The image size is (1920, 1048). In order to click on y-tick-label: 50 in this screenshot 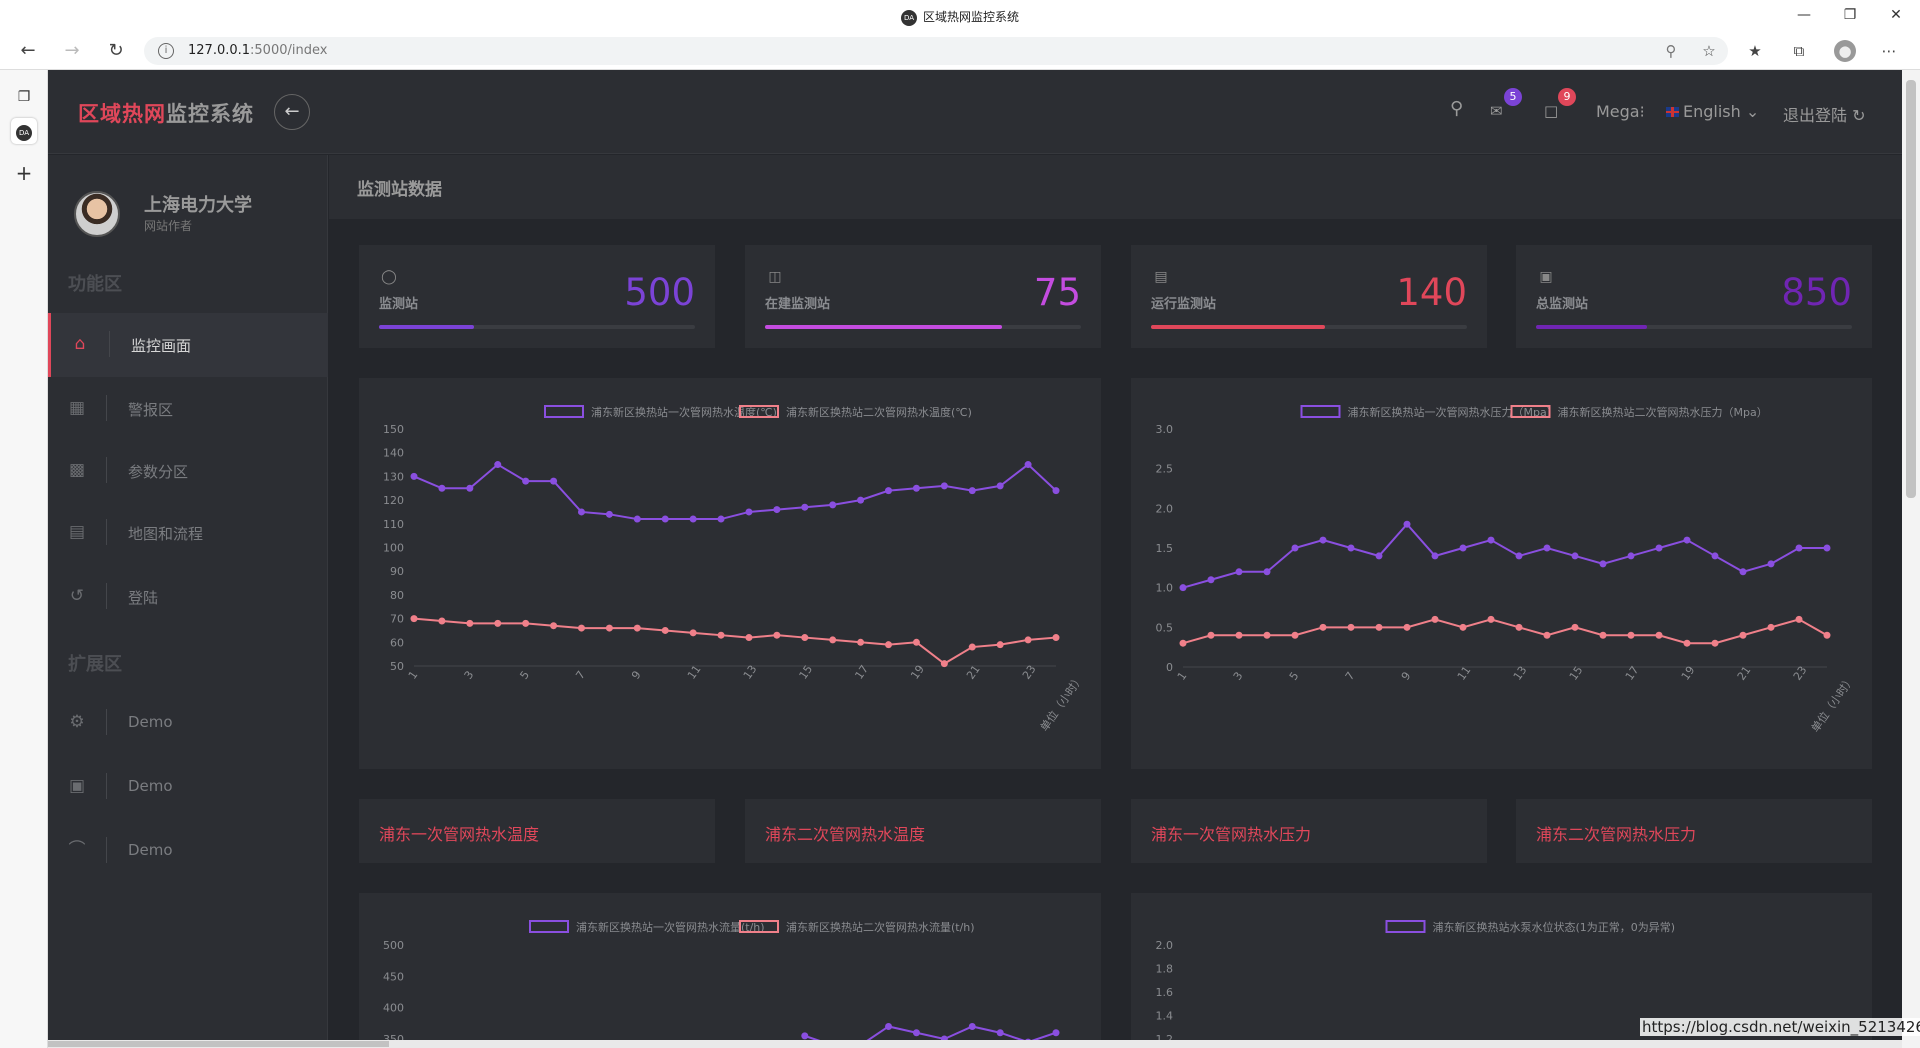, I will do `click(397, 666)`.